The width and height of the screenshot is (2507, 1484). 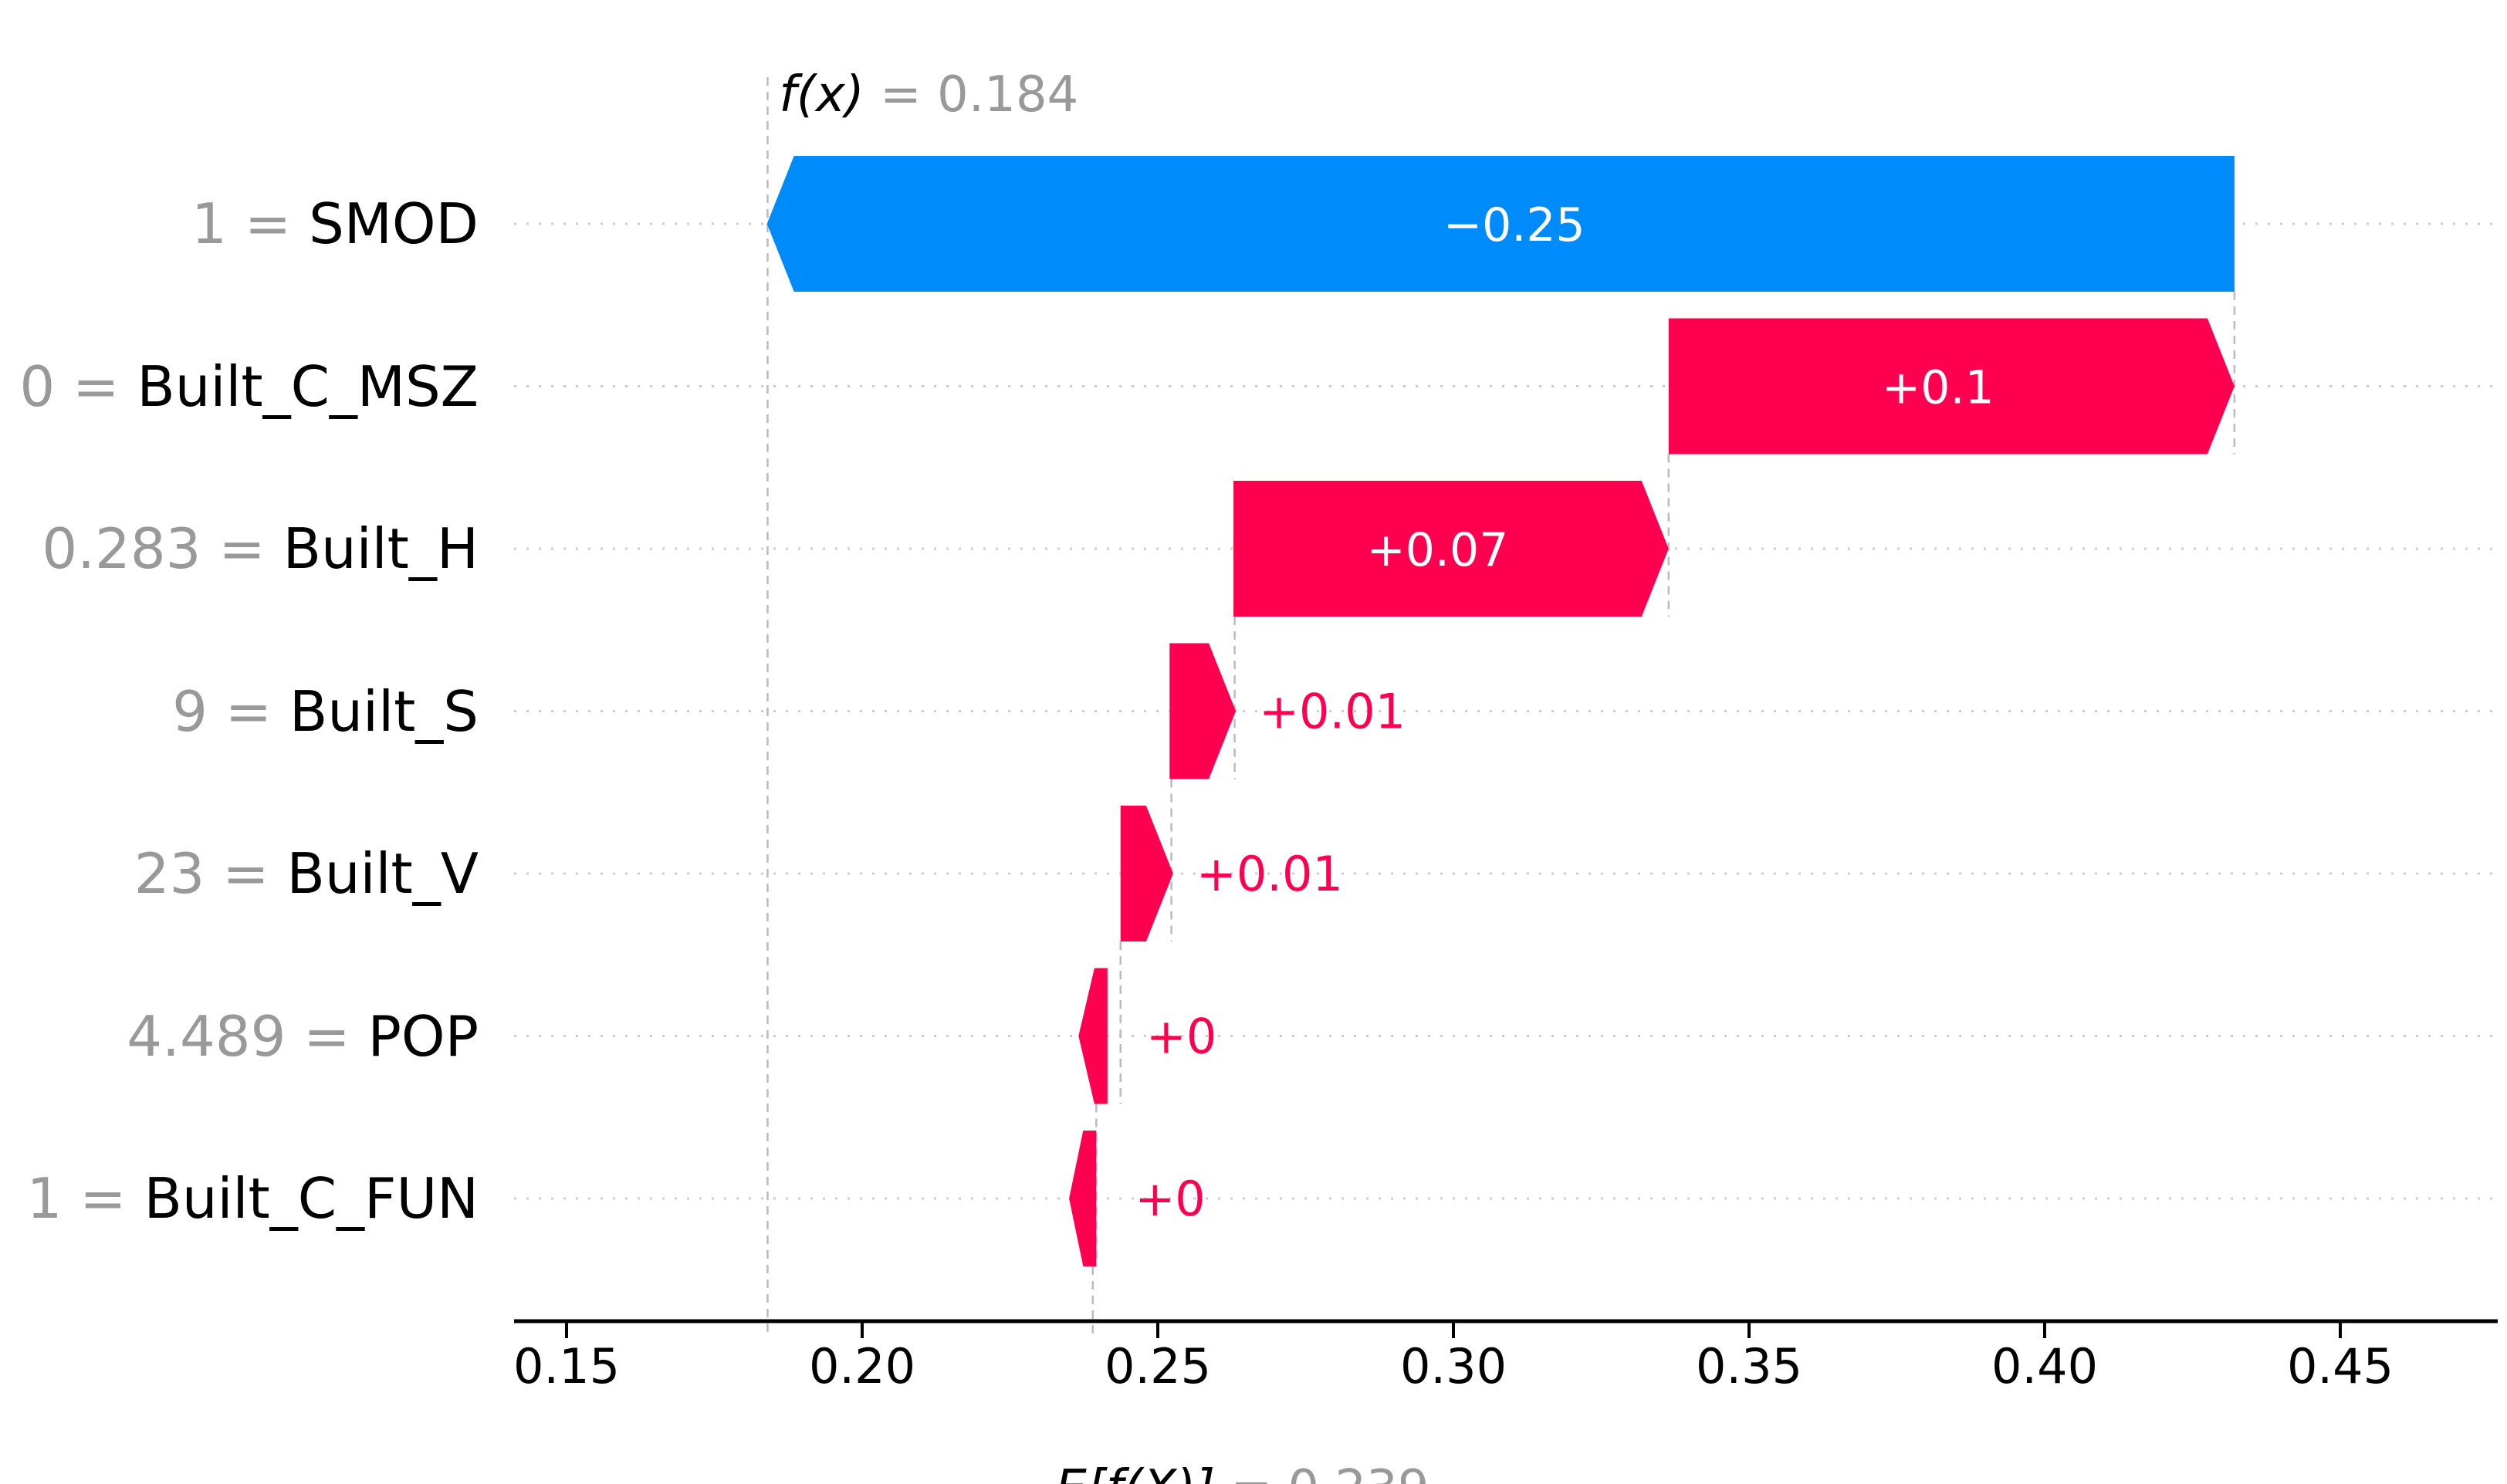 I want to click on expected-value-annotation: E[f(X)] = 0.239, so click(x=1211, y=1443).